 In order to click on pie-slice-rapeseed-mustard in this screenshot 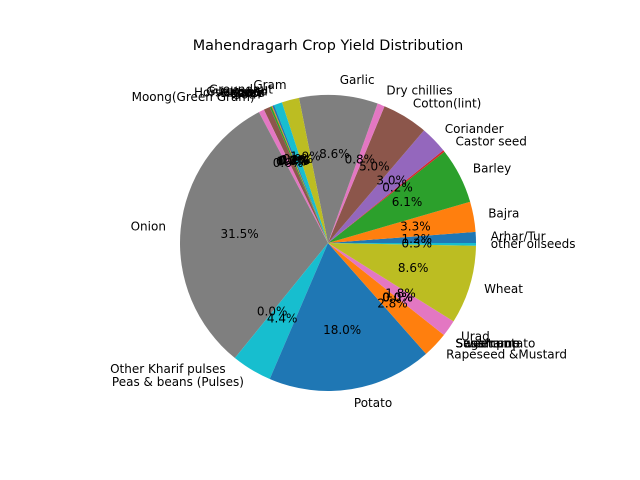, I will do `click(386, 298)`.